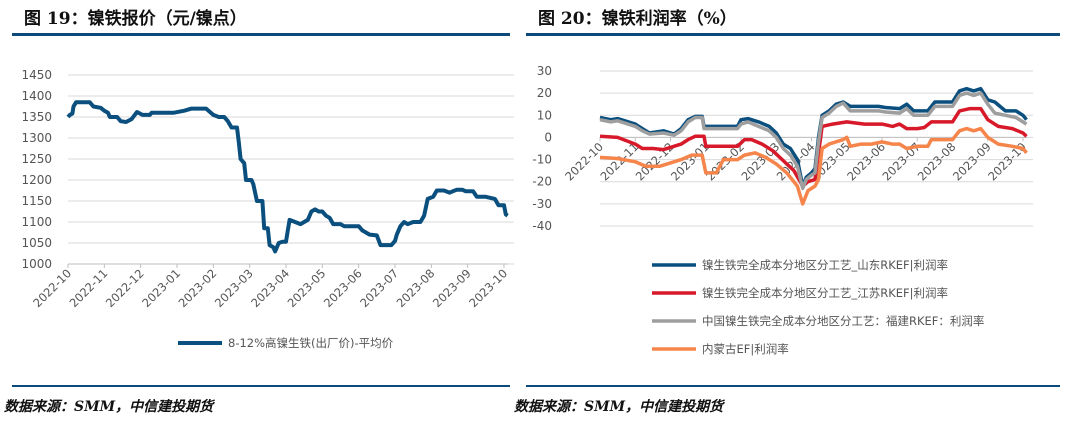  Describe the element at coordinates (548, 137) in the screenshot. I see `y-tick-label: 0` at that location.